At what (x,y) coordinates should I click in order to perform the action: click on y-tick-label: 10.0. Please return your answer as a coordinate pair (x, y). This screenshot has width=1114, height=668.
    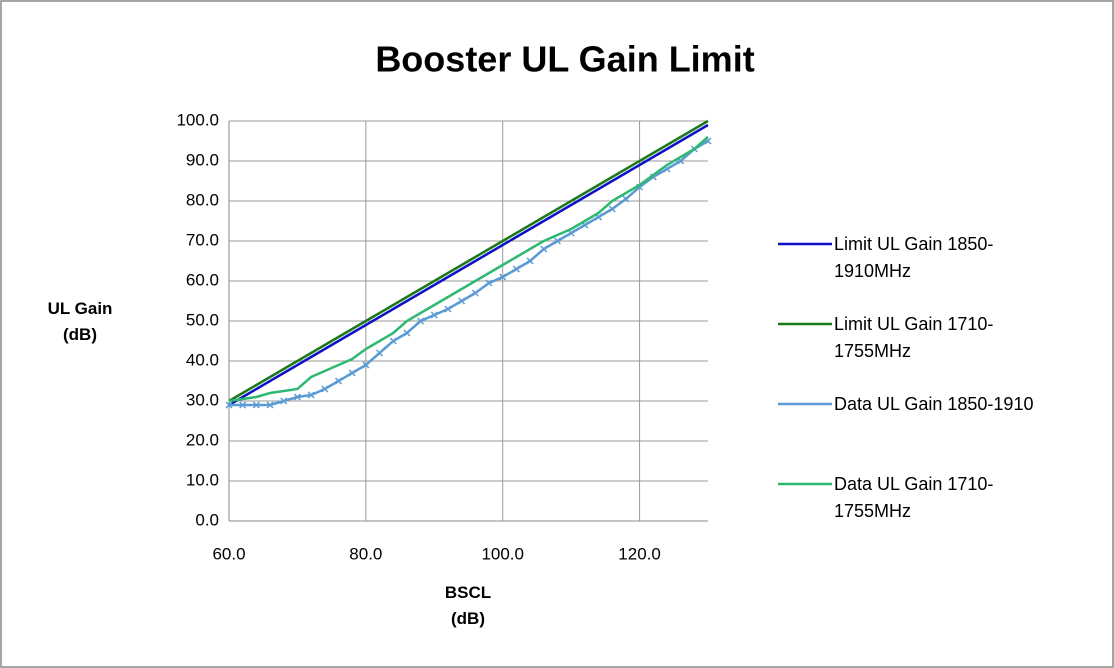
    Looking at the image, I should click on (202, 479).